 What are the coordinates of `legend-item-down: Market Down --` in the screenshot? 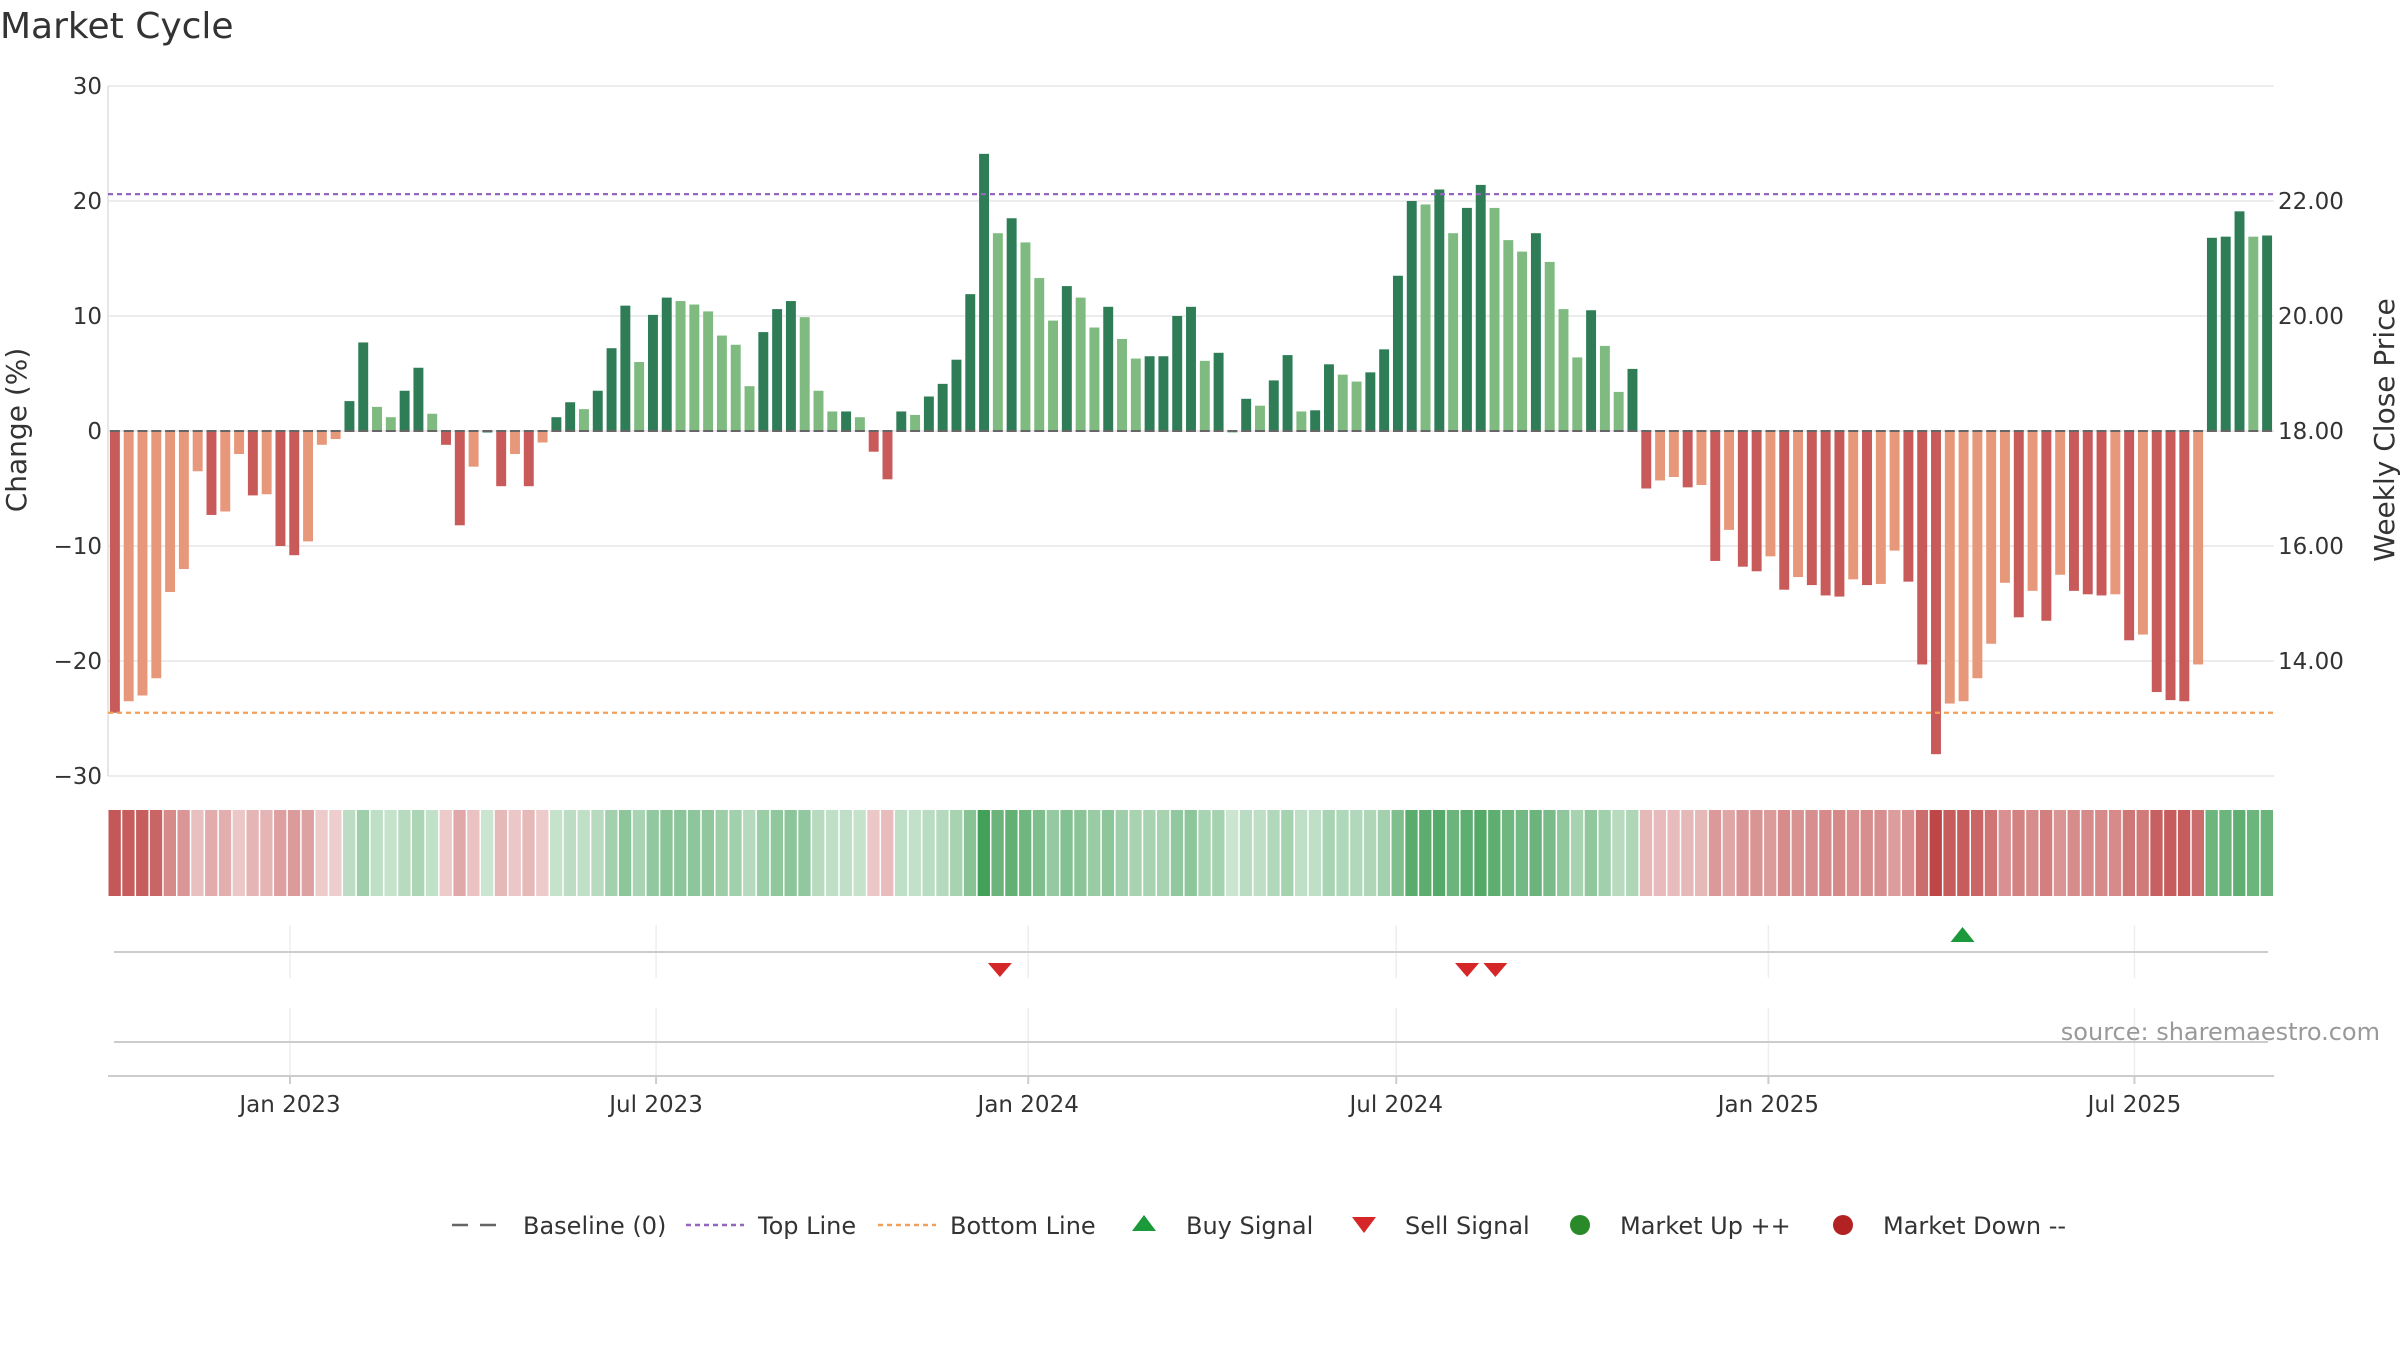 It's located at (1949, 1226).